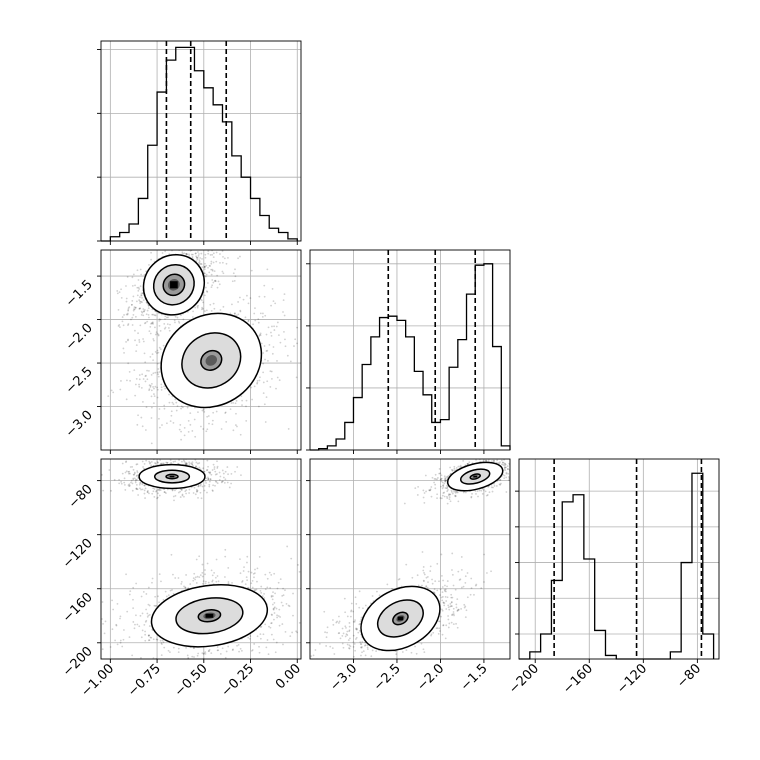  What do you see at coordinates (209, 616) in the screenshot?
I see `contour-line` at bounding box center [209, 616].